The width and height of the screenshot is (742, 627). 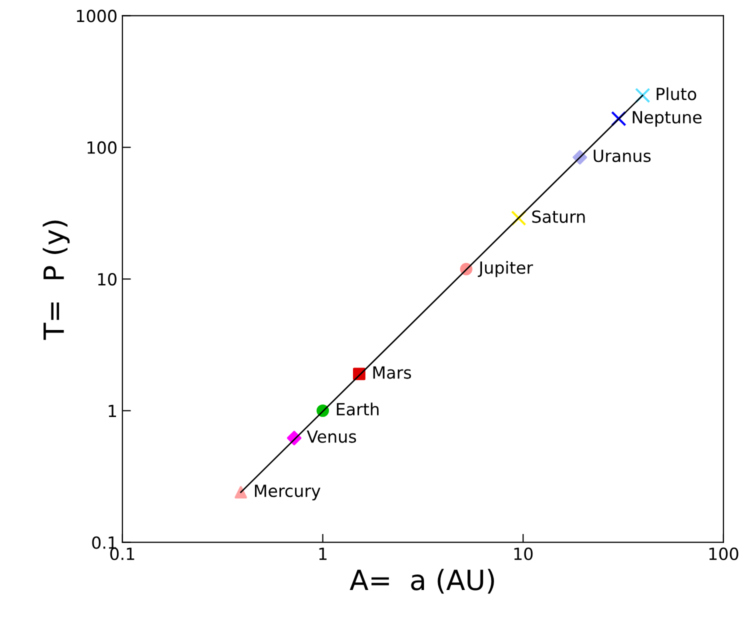 I want to click on series-label: Saturn, so click(x=558, y=216).